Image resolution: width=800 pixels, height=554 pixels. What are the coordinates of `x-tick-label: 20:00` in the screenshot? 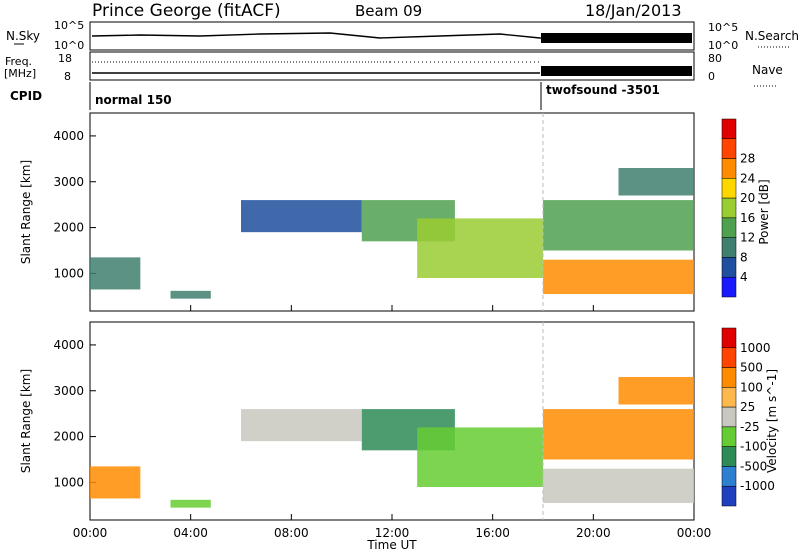 It's located at (593, 533).